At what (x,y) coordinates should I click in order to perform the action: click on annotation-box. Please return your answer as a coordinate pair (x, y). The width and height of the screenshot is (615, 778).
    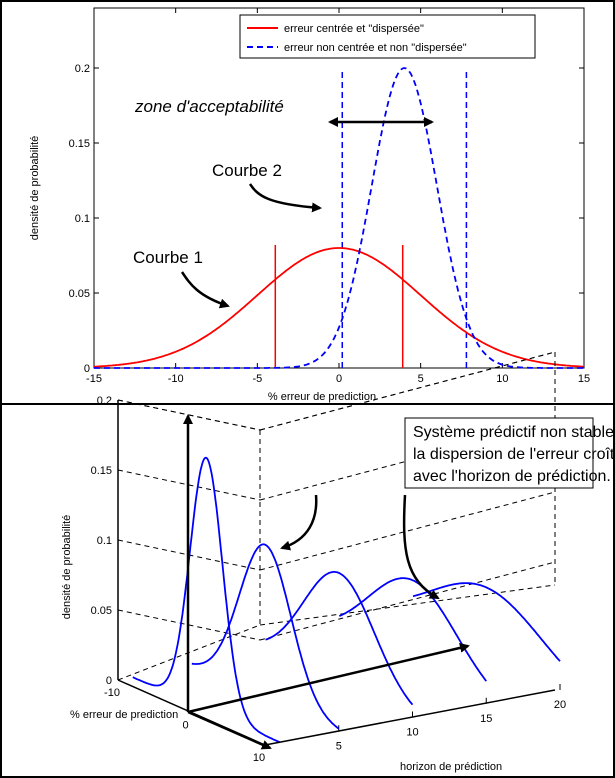
    Looking at the image, I should click on (499, 453).